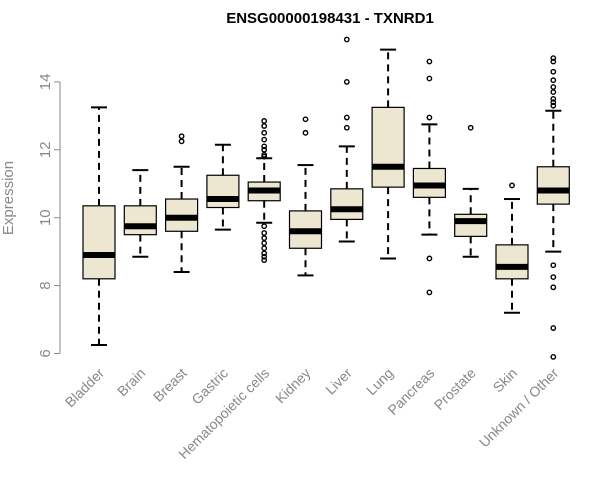 The image size is (600, 500). What do you see at coordinates (45, 82) in the screenshot?
I see `y-tick-label: 14` at bounding box center [45, 82].